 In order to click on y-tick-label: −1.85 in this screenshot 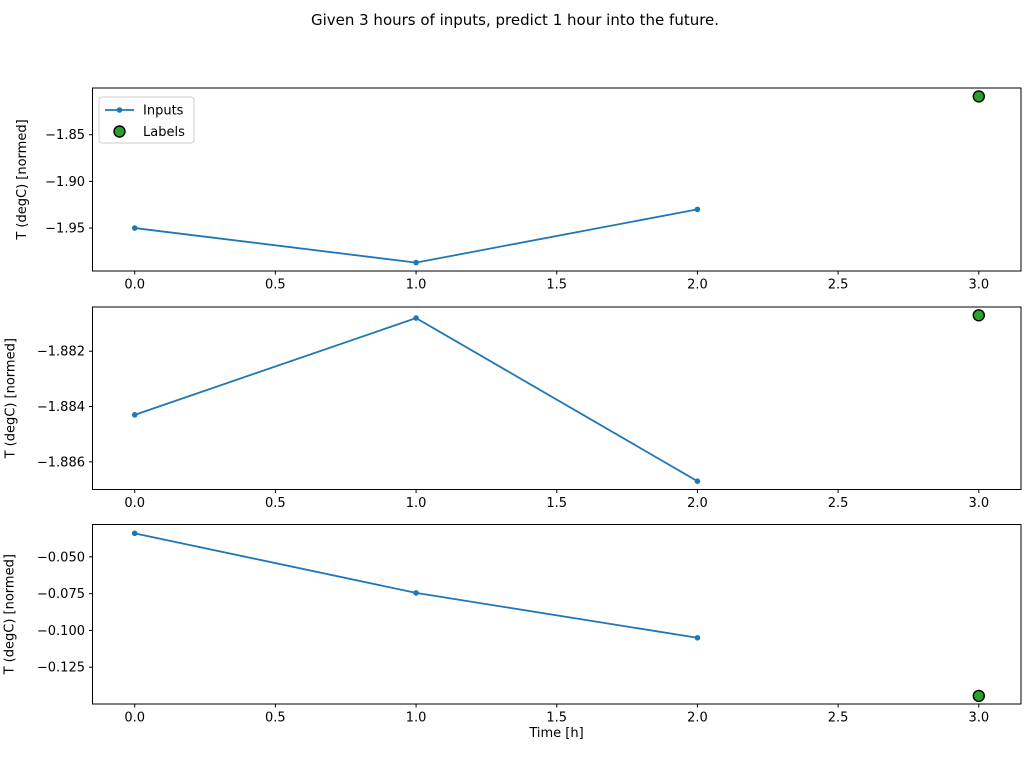, I will do `click(65, 135)`.